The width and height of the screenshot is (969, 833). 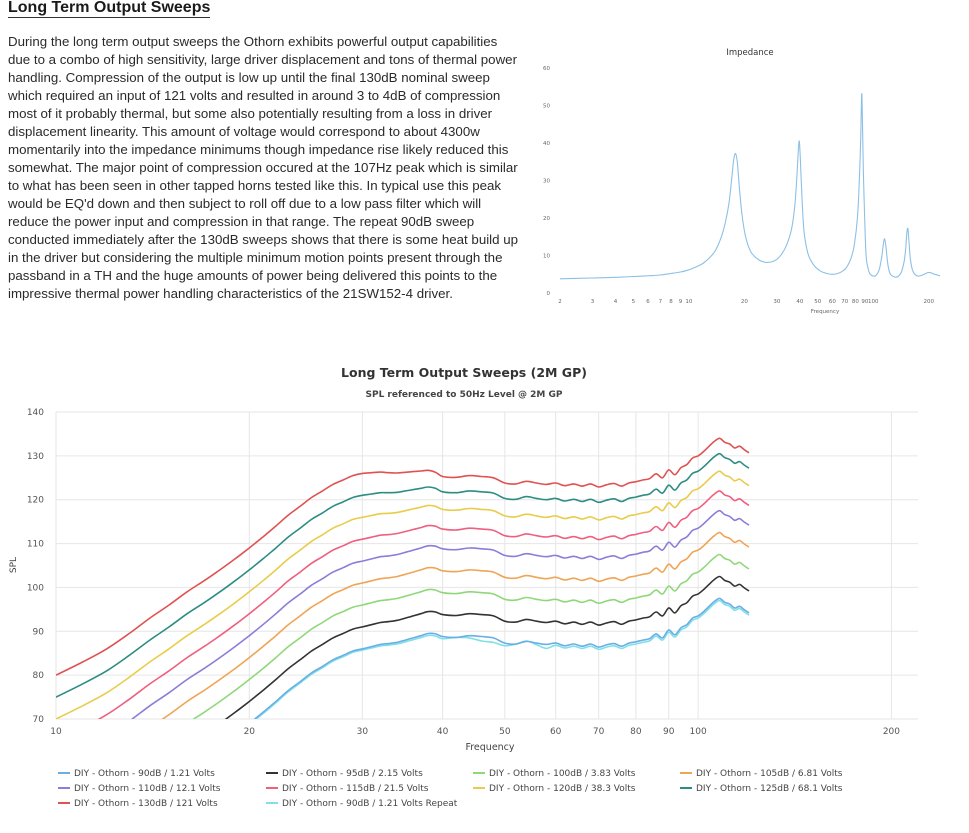 What do you see at coordinates (855, 302) in the screenshot?
I see `impedance-x-tick-label: 80` at bounding box center [855, 302].